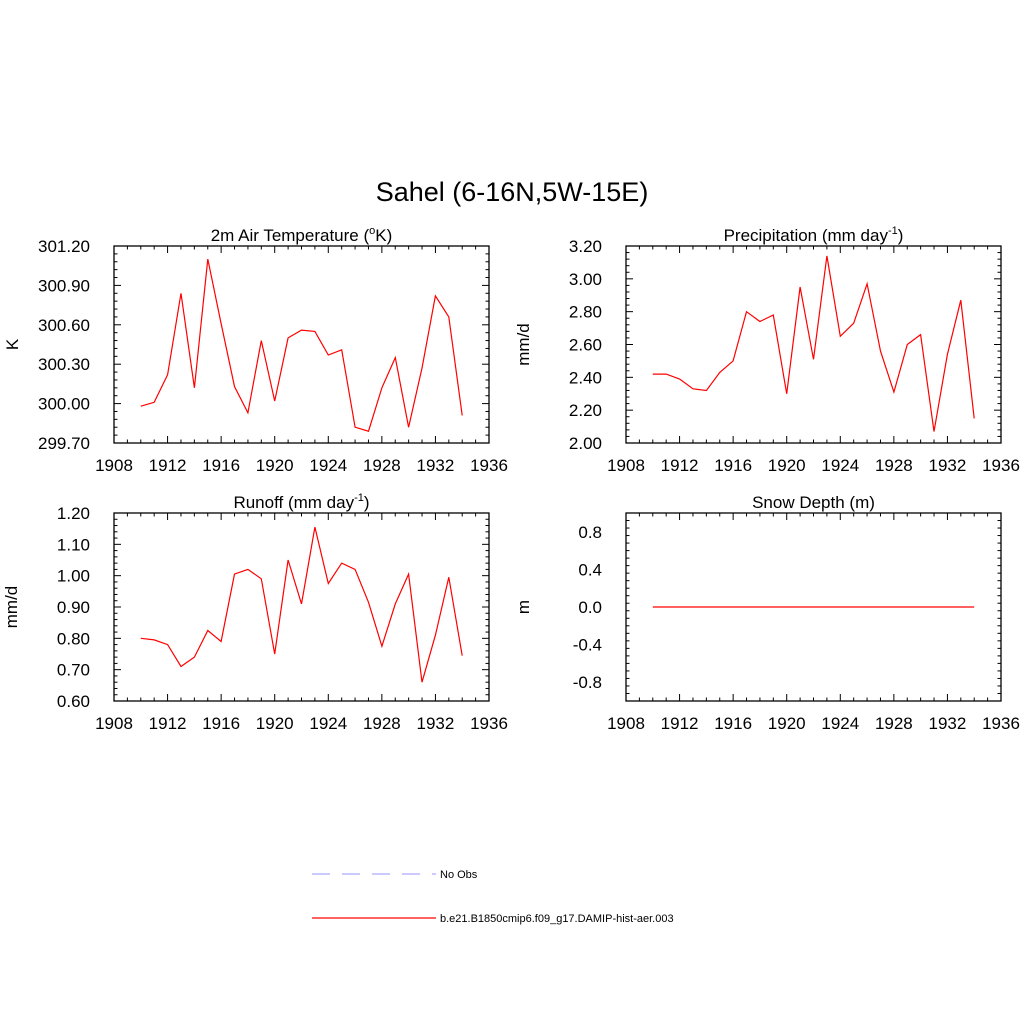 Image resolution: width=1024 pixels, height=1024 pixels. I want to click on y-tick-label: 1.10, so click(73, 544).